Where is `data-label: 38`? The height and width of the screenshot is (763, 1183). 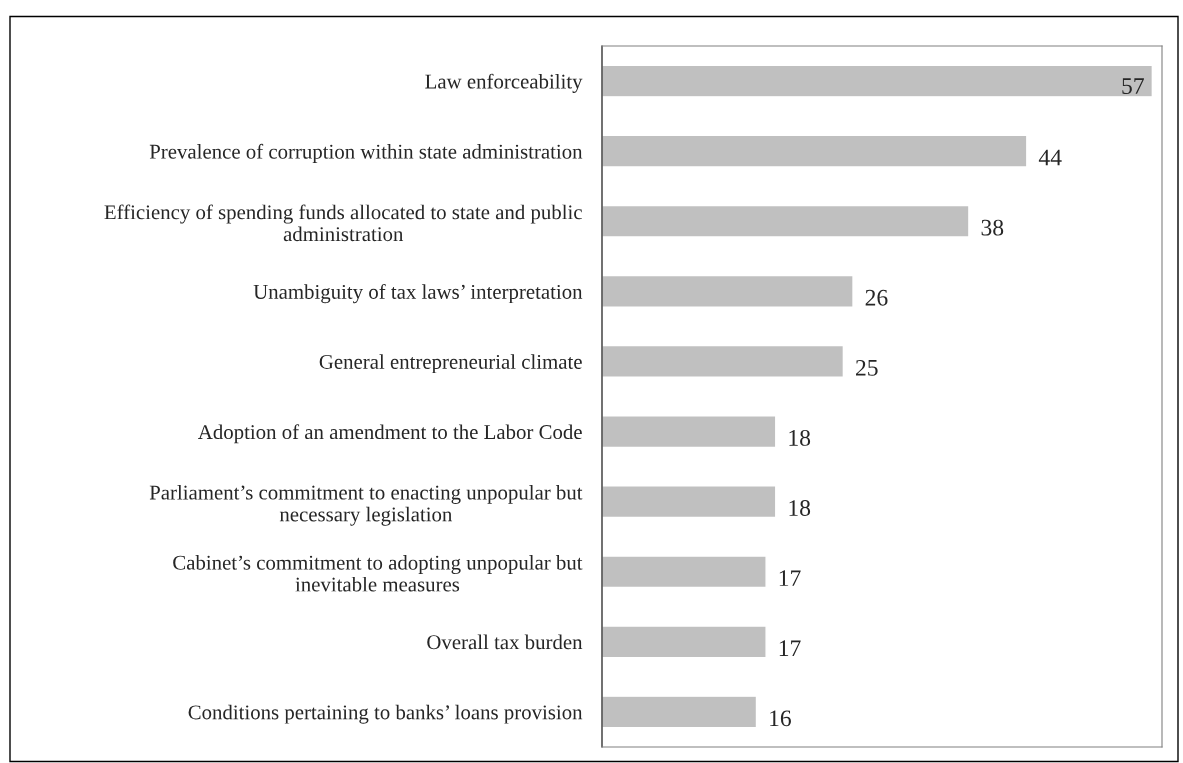 data-label: 38 is located at coordinates (992, 227).